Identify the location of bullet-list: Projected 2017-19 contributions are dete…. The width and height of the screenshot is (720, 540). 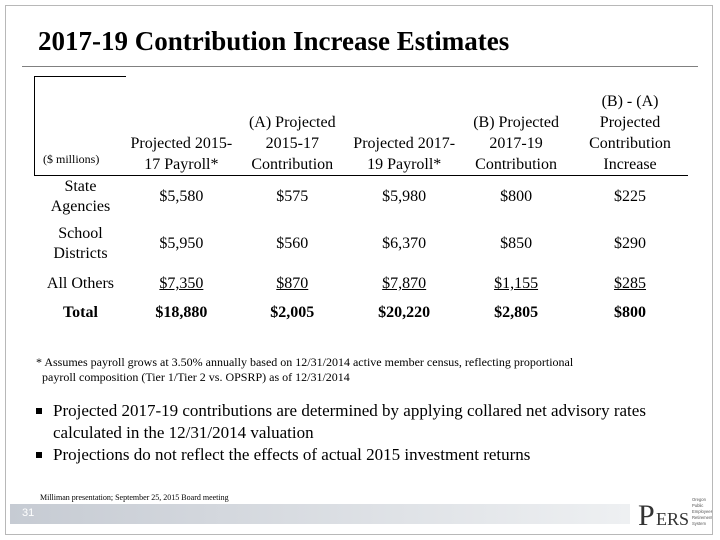
(361, 433).